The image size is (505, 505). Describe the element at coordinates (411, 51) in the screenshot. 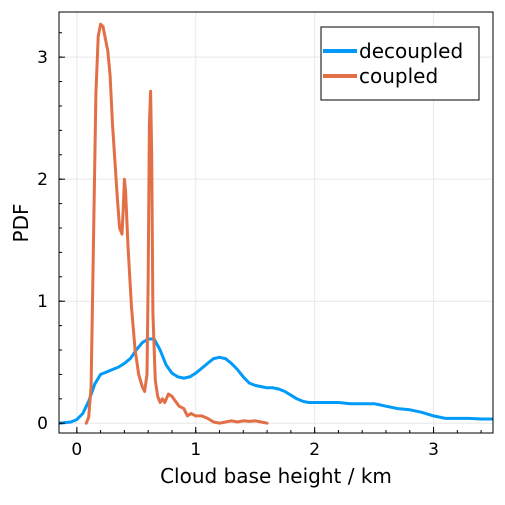

I see `legend-label-decoupled: decoupled` at that location.